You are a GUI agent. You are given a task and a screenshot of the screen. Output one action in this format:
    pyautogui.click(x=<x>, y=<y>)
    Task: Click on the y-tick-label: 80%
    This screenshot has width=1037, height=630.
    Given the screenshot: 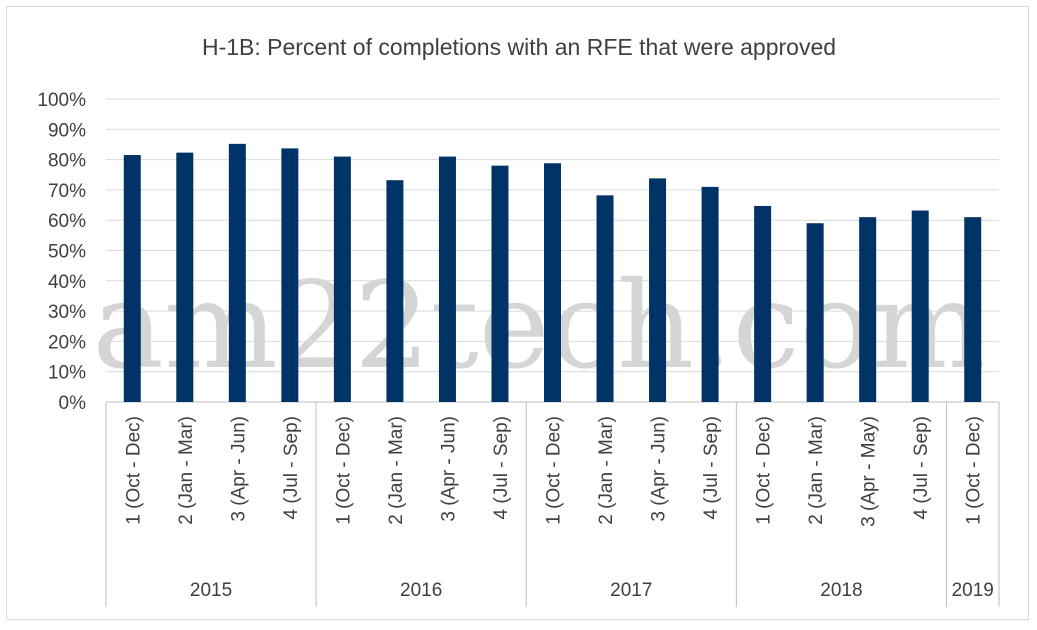 What is the action you would take?
    pyautogui.click(x=67, y=161)
    